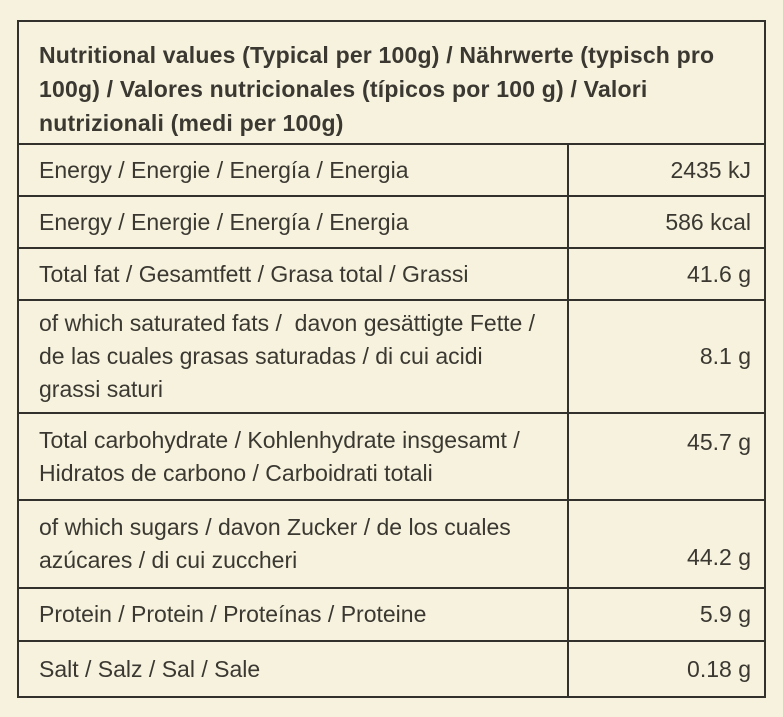 The width and height of the screenshot is (783, 717). I want to click on nutrient-value: 5.9 g, so click(665, 614).